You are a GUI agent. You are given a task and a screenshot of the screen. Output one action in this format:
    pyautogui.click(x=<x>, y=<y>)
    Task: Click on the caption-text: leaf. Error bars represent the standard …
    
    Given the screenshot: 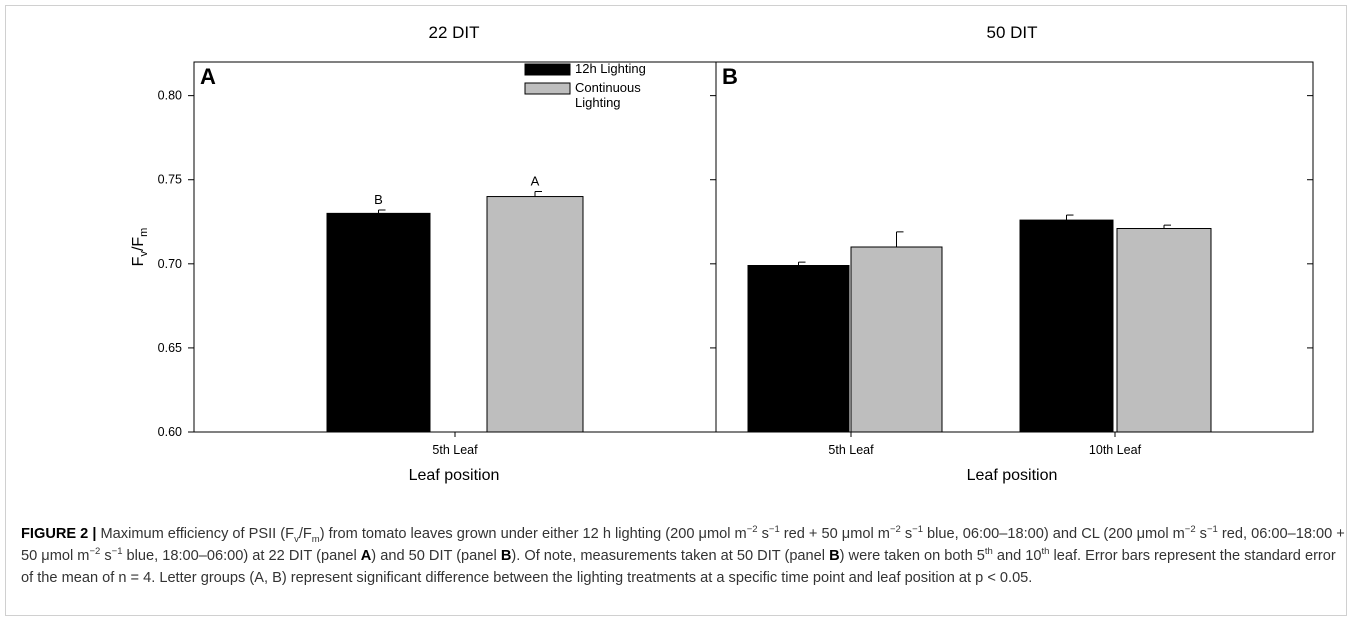 What is the action you would take?
    pyautogui.click(x=678, y=567)
    